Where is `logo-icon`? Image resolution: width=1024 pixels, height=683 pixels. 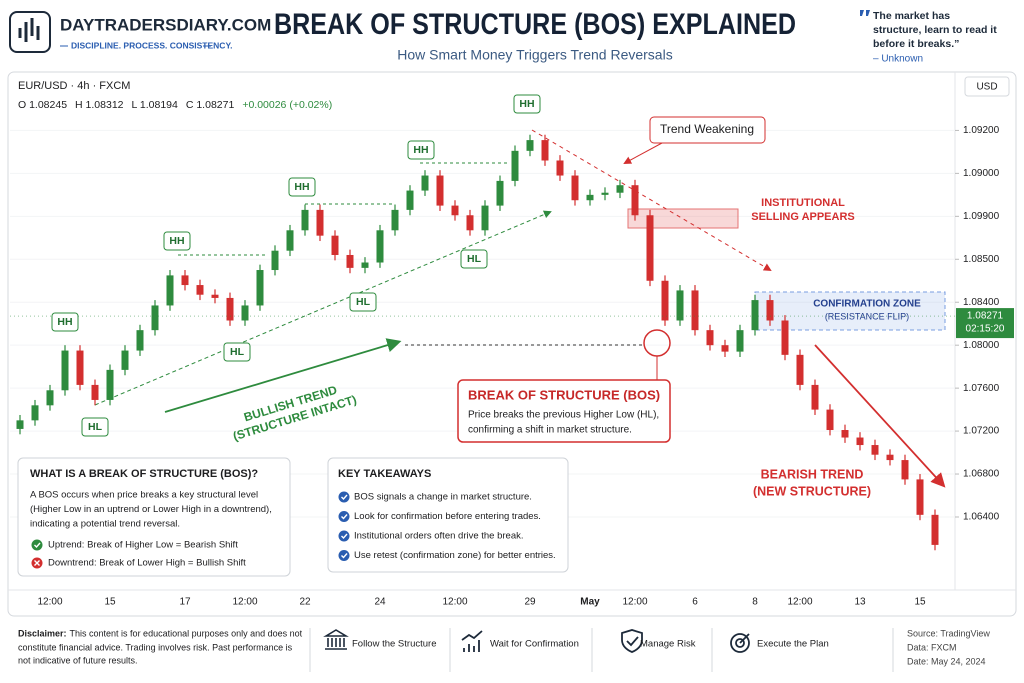
logo-icon is located at coordinates (30, 32).